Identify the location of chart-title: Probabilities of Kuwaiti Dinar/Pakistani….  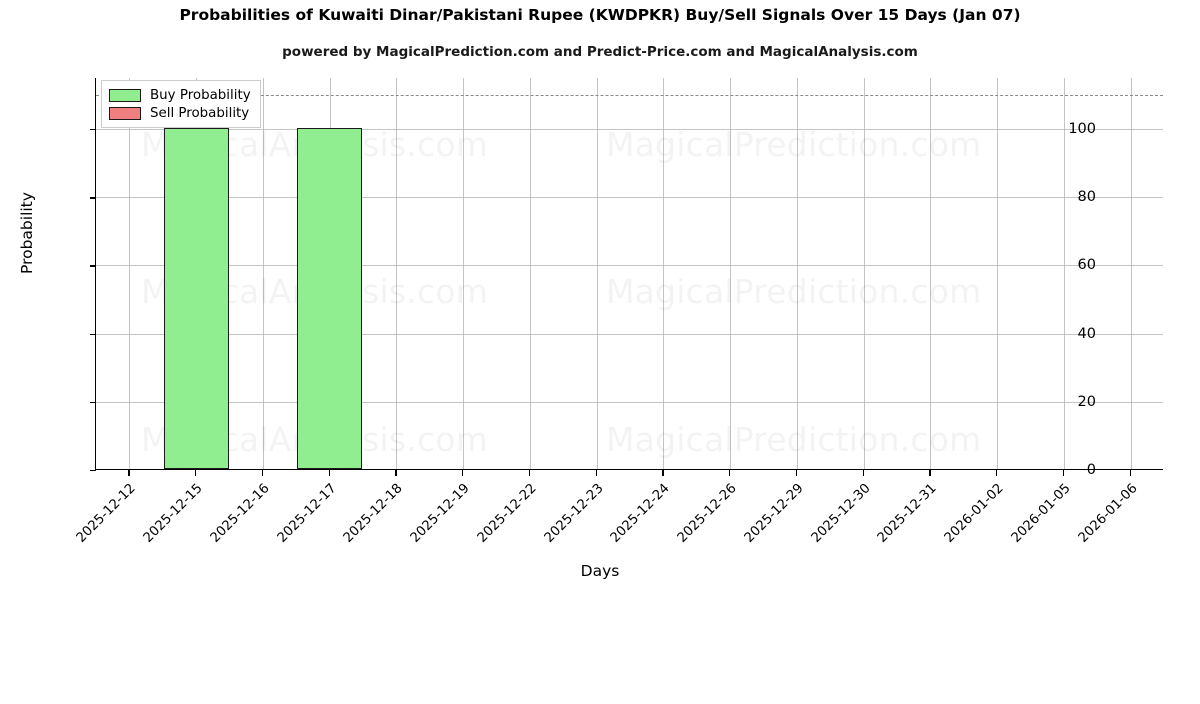
(600, 15).